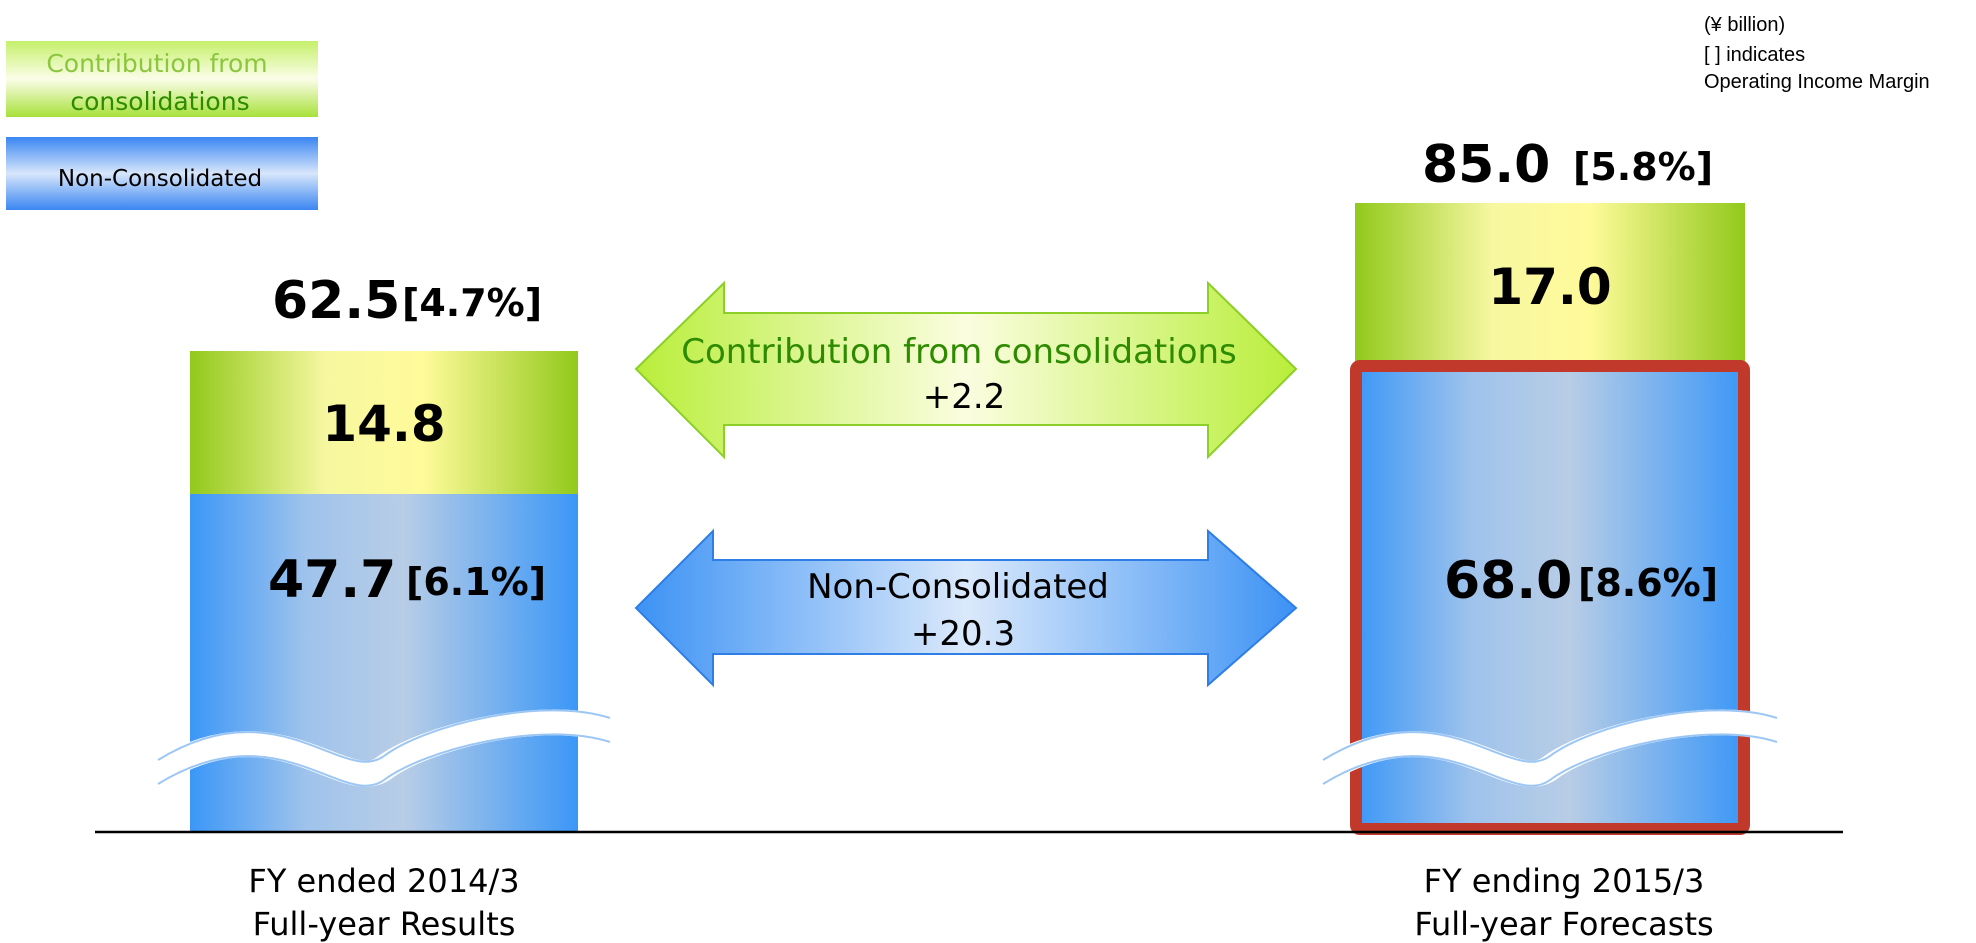  I want to click on arrow-consolidations: Contribution from consolidations +2.2, so click(966, 370).